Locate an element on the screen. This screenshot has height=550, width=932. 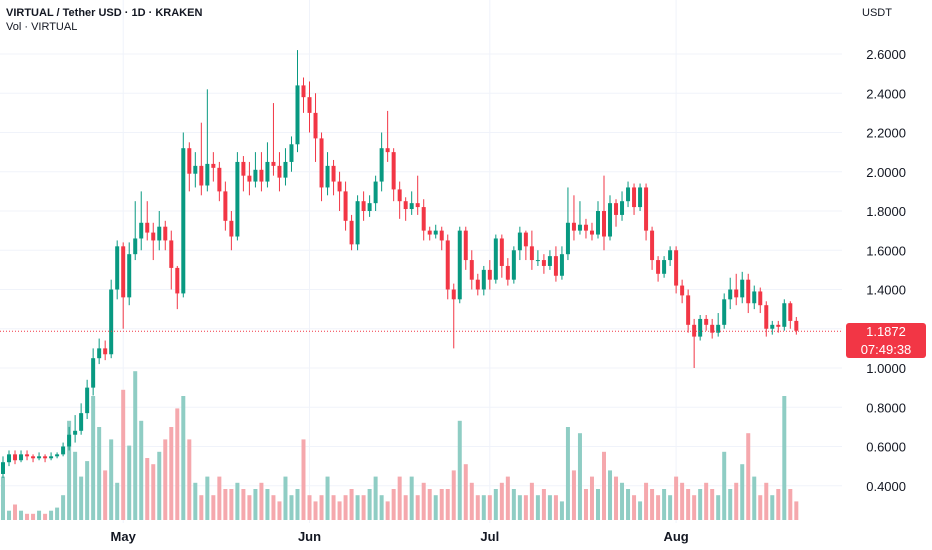
time-tick-label: Jun is located at coordinates (309, 536).